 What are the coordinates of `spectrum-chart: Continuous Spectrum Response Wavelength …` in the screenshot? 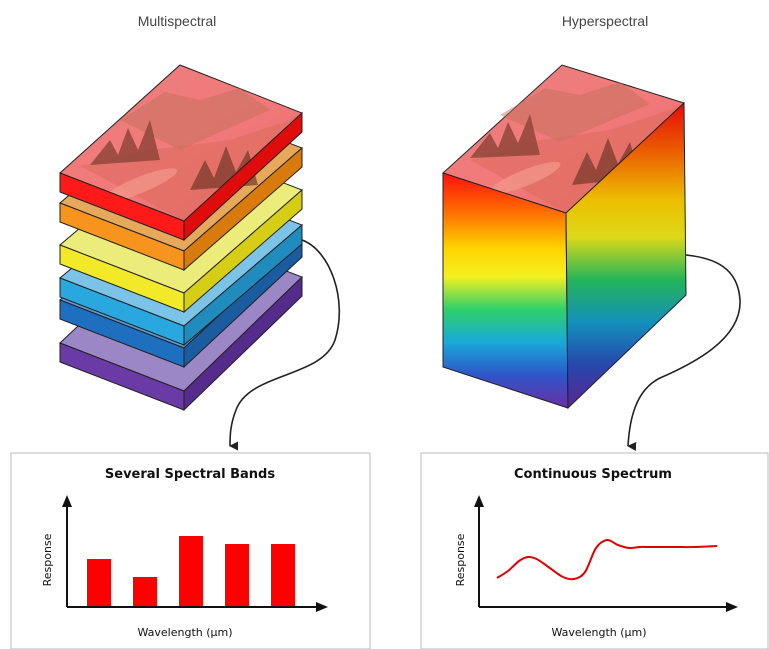 It's located at (594, 550).